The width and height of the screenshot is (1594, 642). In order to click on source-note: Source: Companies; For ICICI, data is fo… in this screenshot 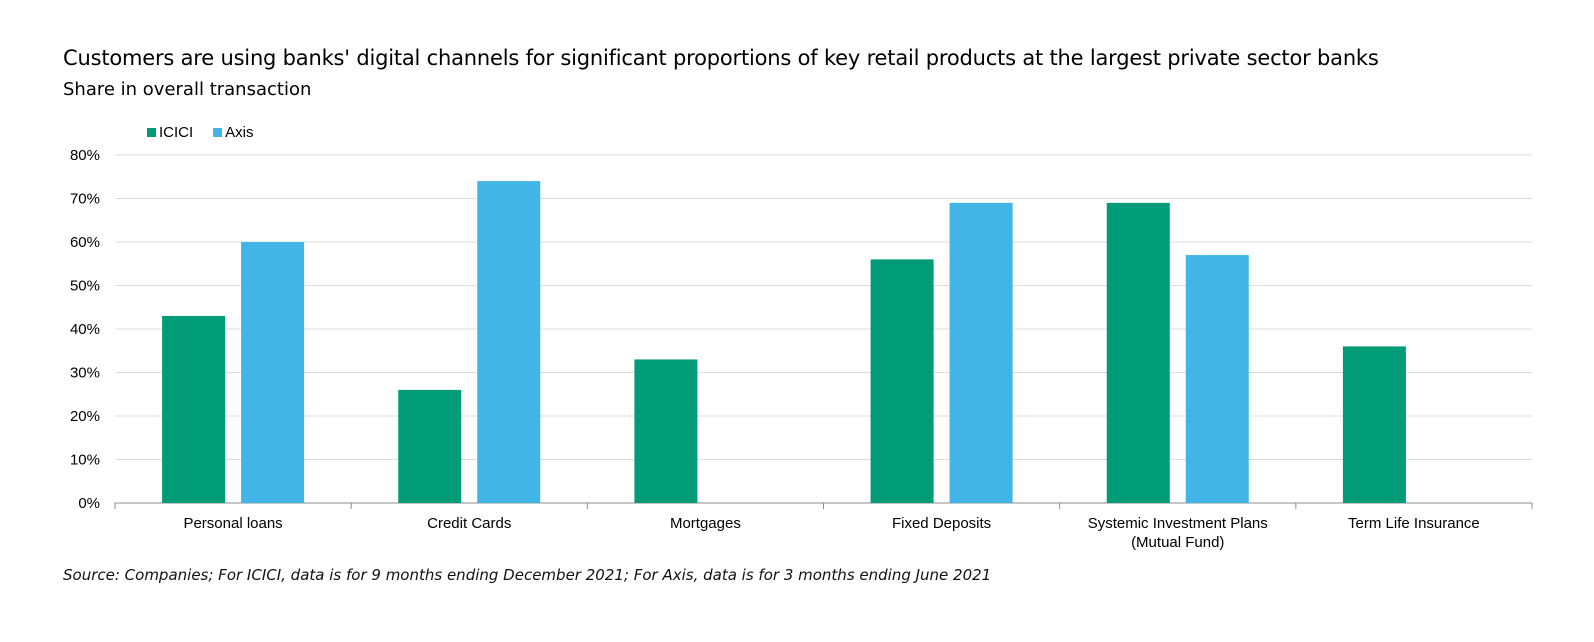, I will do `click(527, 575)`.